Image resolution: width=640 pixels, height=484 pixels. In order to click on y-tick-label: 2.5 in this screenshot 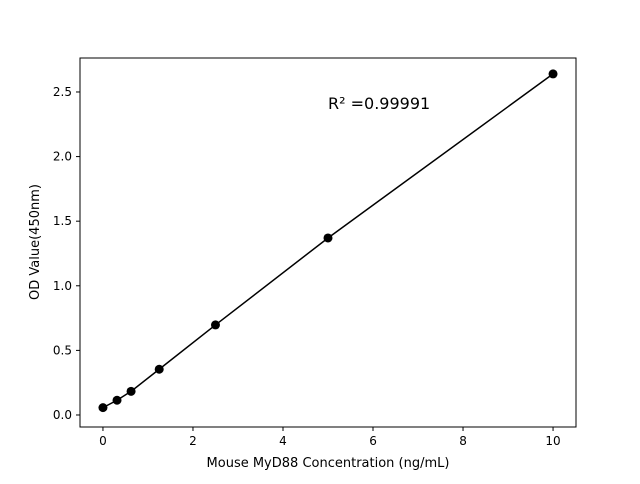, I will do `click(62, 92)`.